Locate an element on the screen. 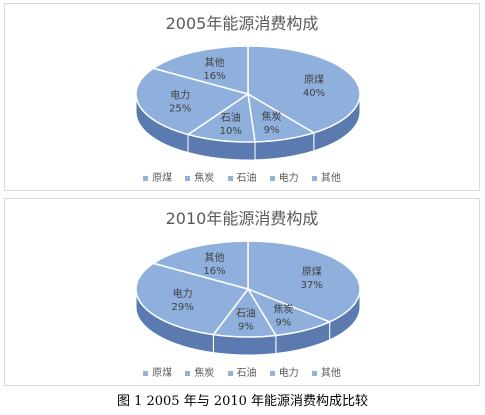 This screenshot has width=485, height=415. pie-chart-2010: 原煤 37% 焦炭 9% 石油 9% 电力 29% 其他 16% is located at coordinates (248, 298).